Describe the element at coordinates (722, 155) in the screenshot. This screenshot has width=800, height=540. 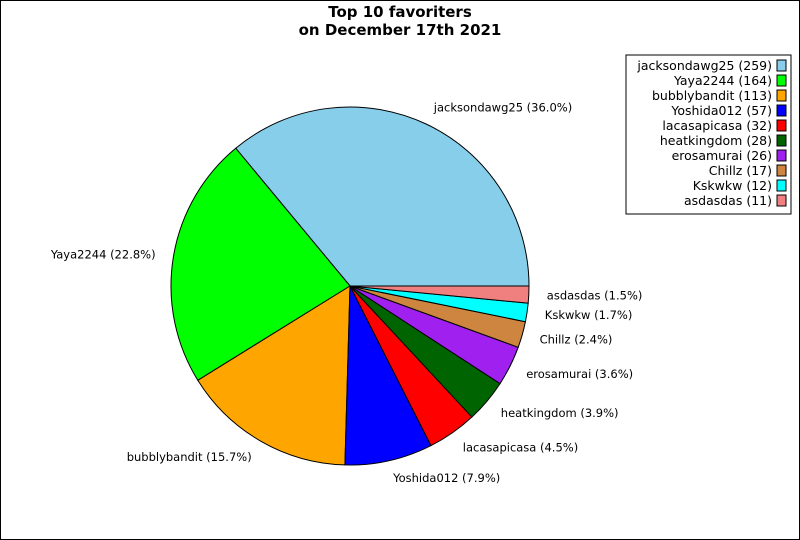
I see `legend-label-erosamurai: erosamurai (26)` at that location.